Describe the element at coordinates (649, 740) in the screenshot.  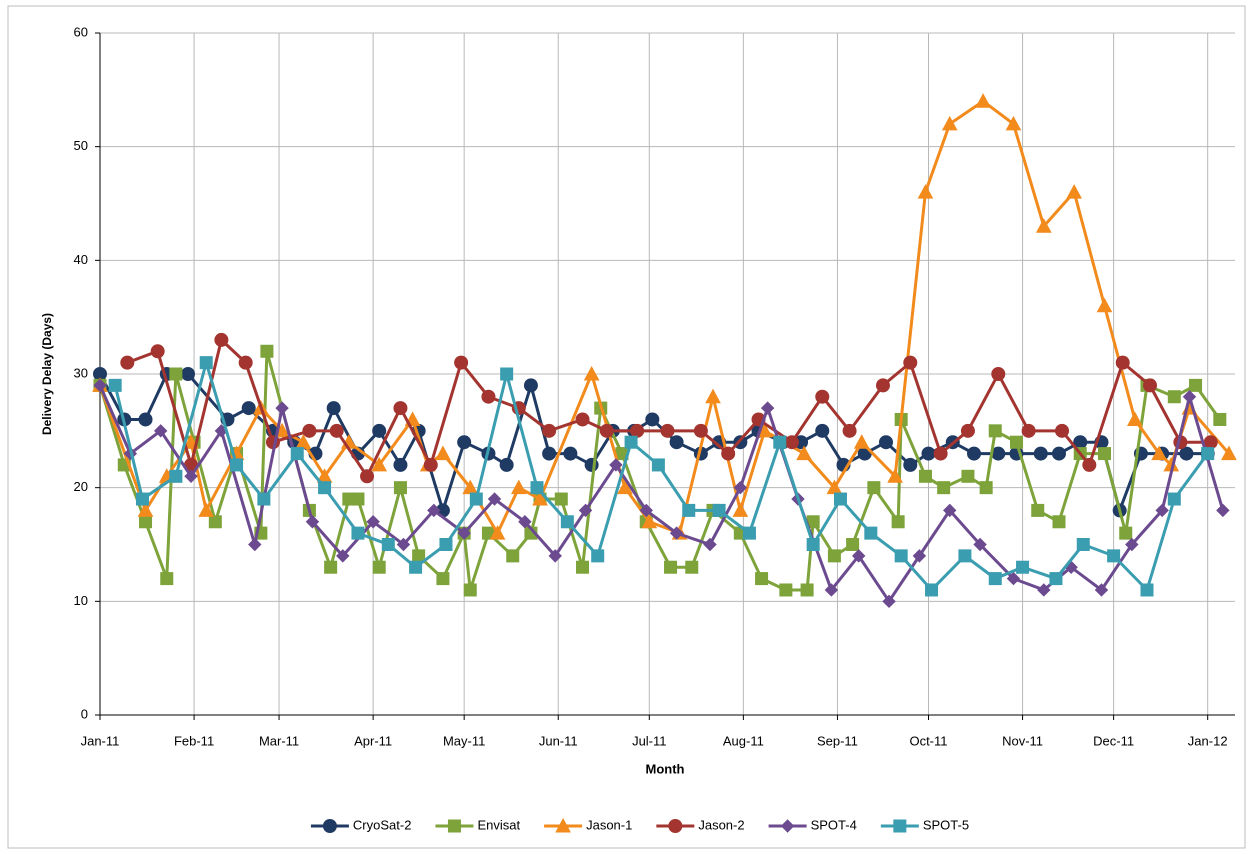
I see `x-tick-label: Jul-11` at that location.